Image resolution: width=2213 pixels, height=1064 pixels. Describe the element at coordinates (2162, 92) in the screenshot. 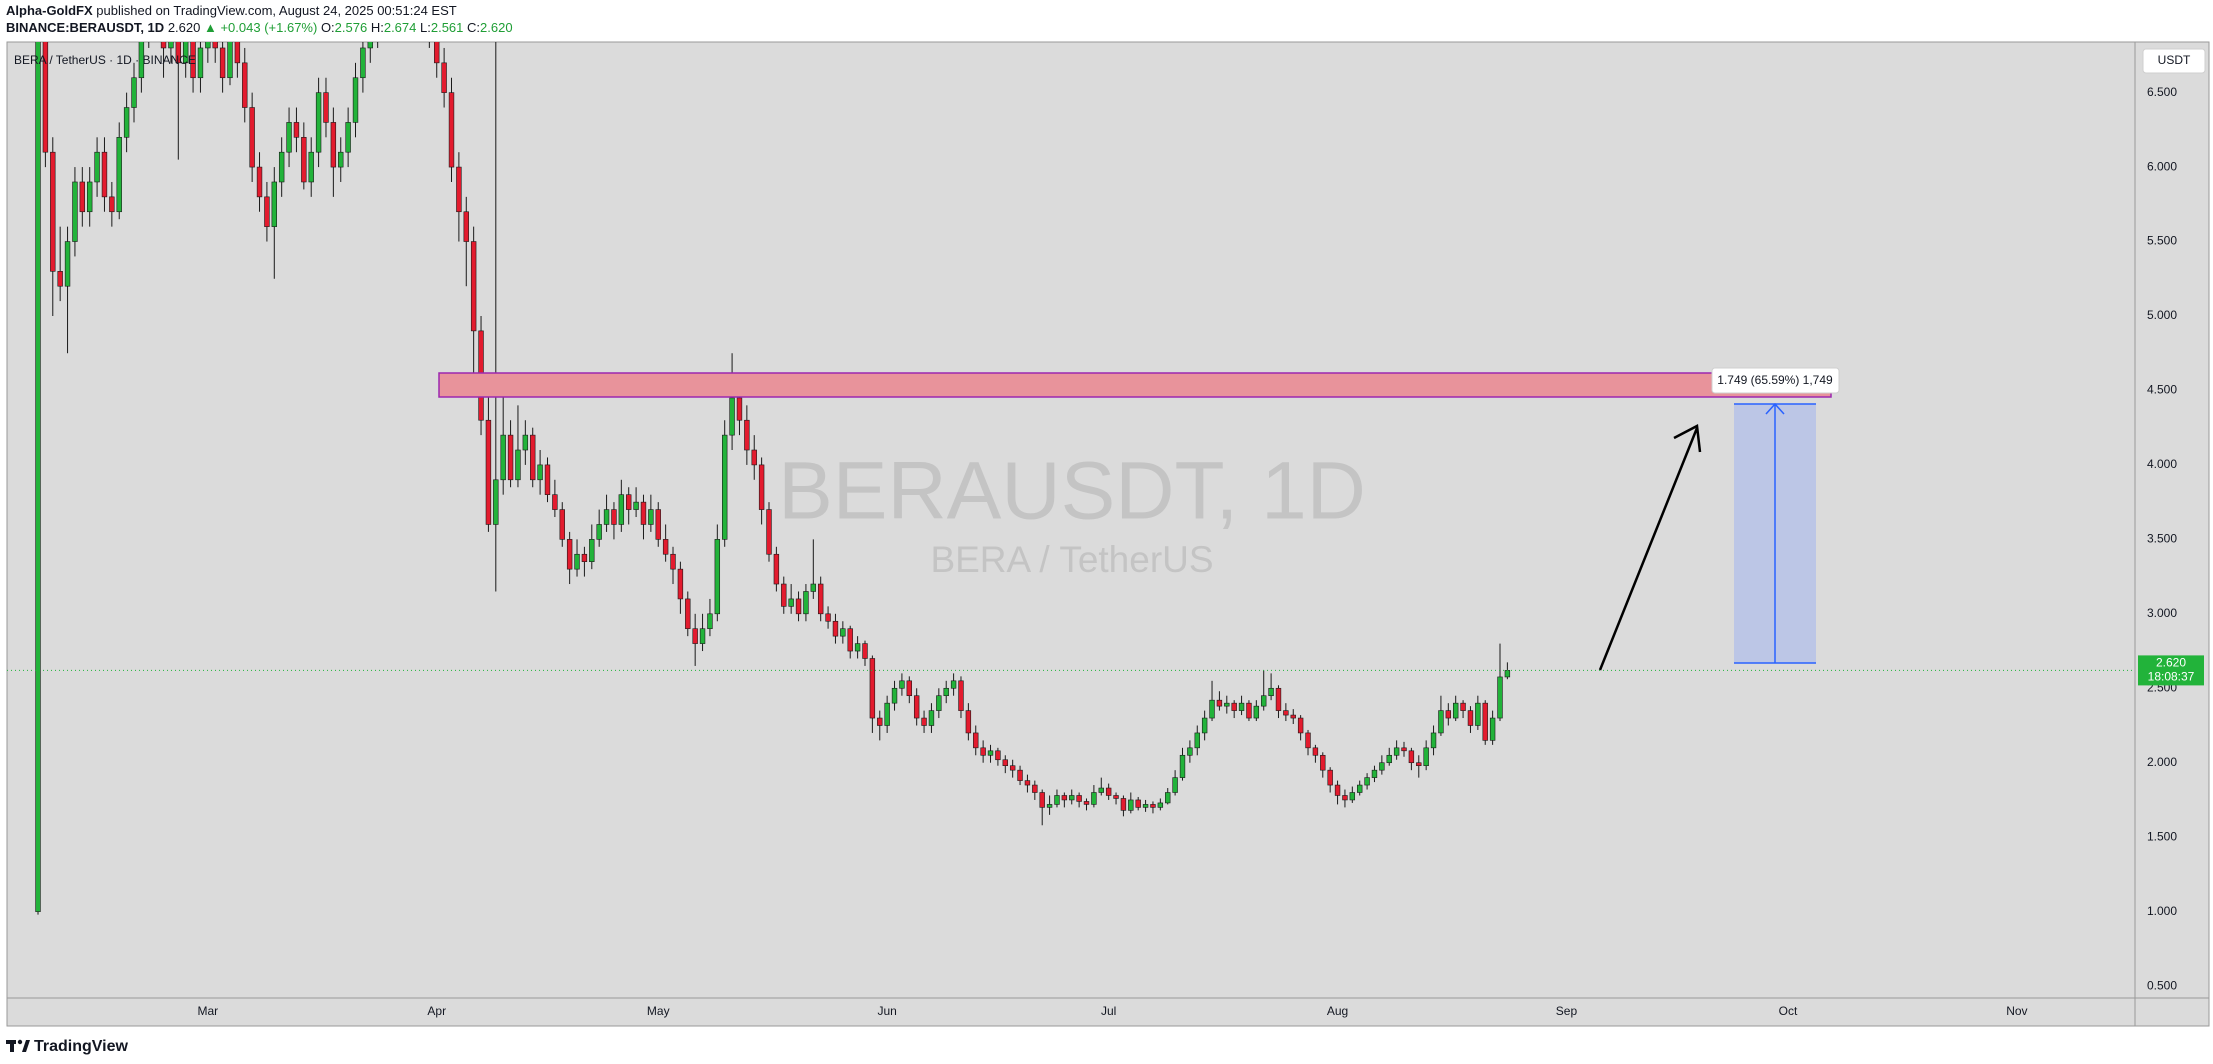

I see `y-tick-label: 6.500` at that location.